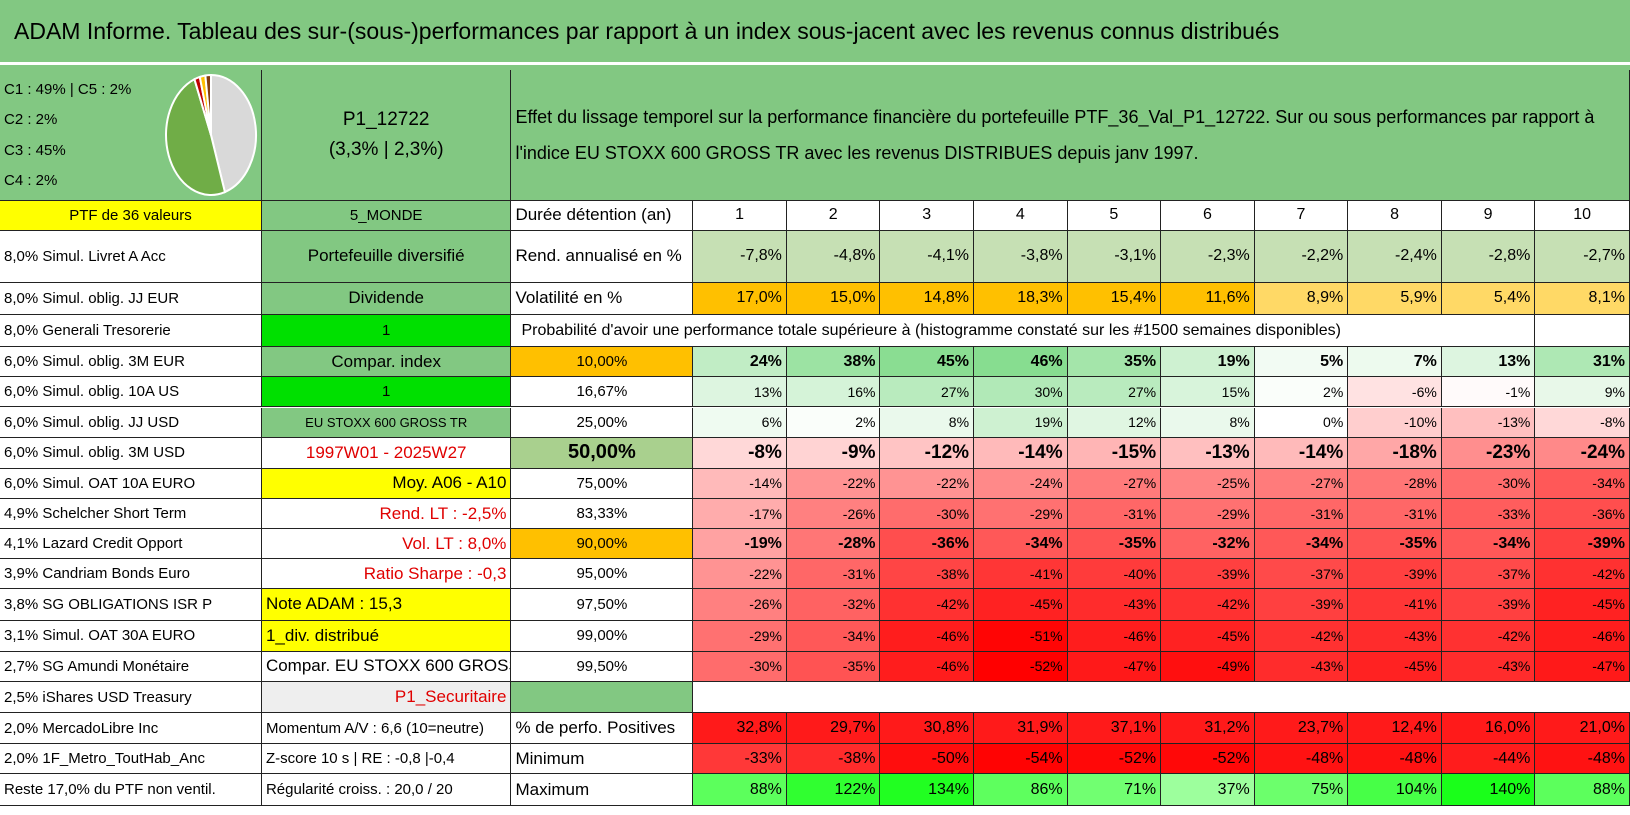  What do you see at coordinates (196, 136) in the screenshot?
I see `pie-slice` at bounding box center [196, 136].